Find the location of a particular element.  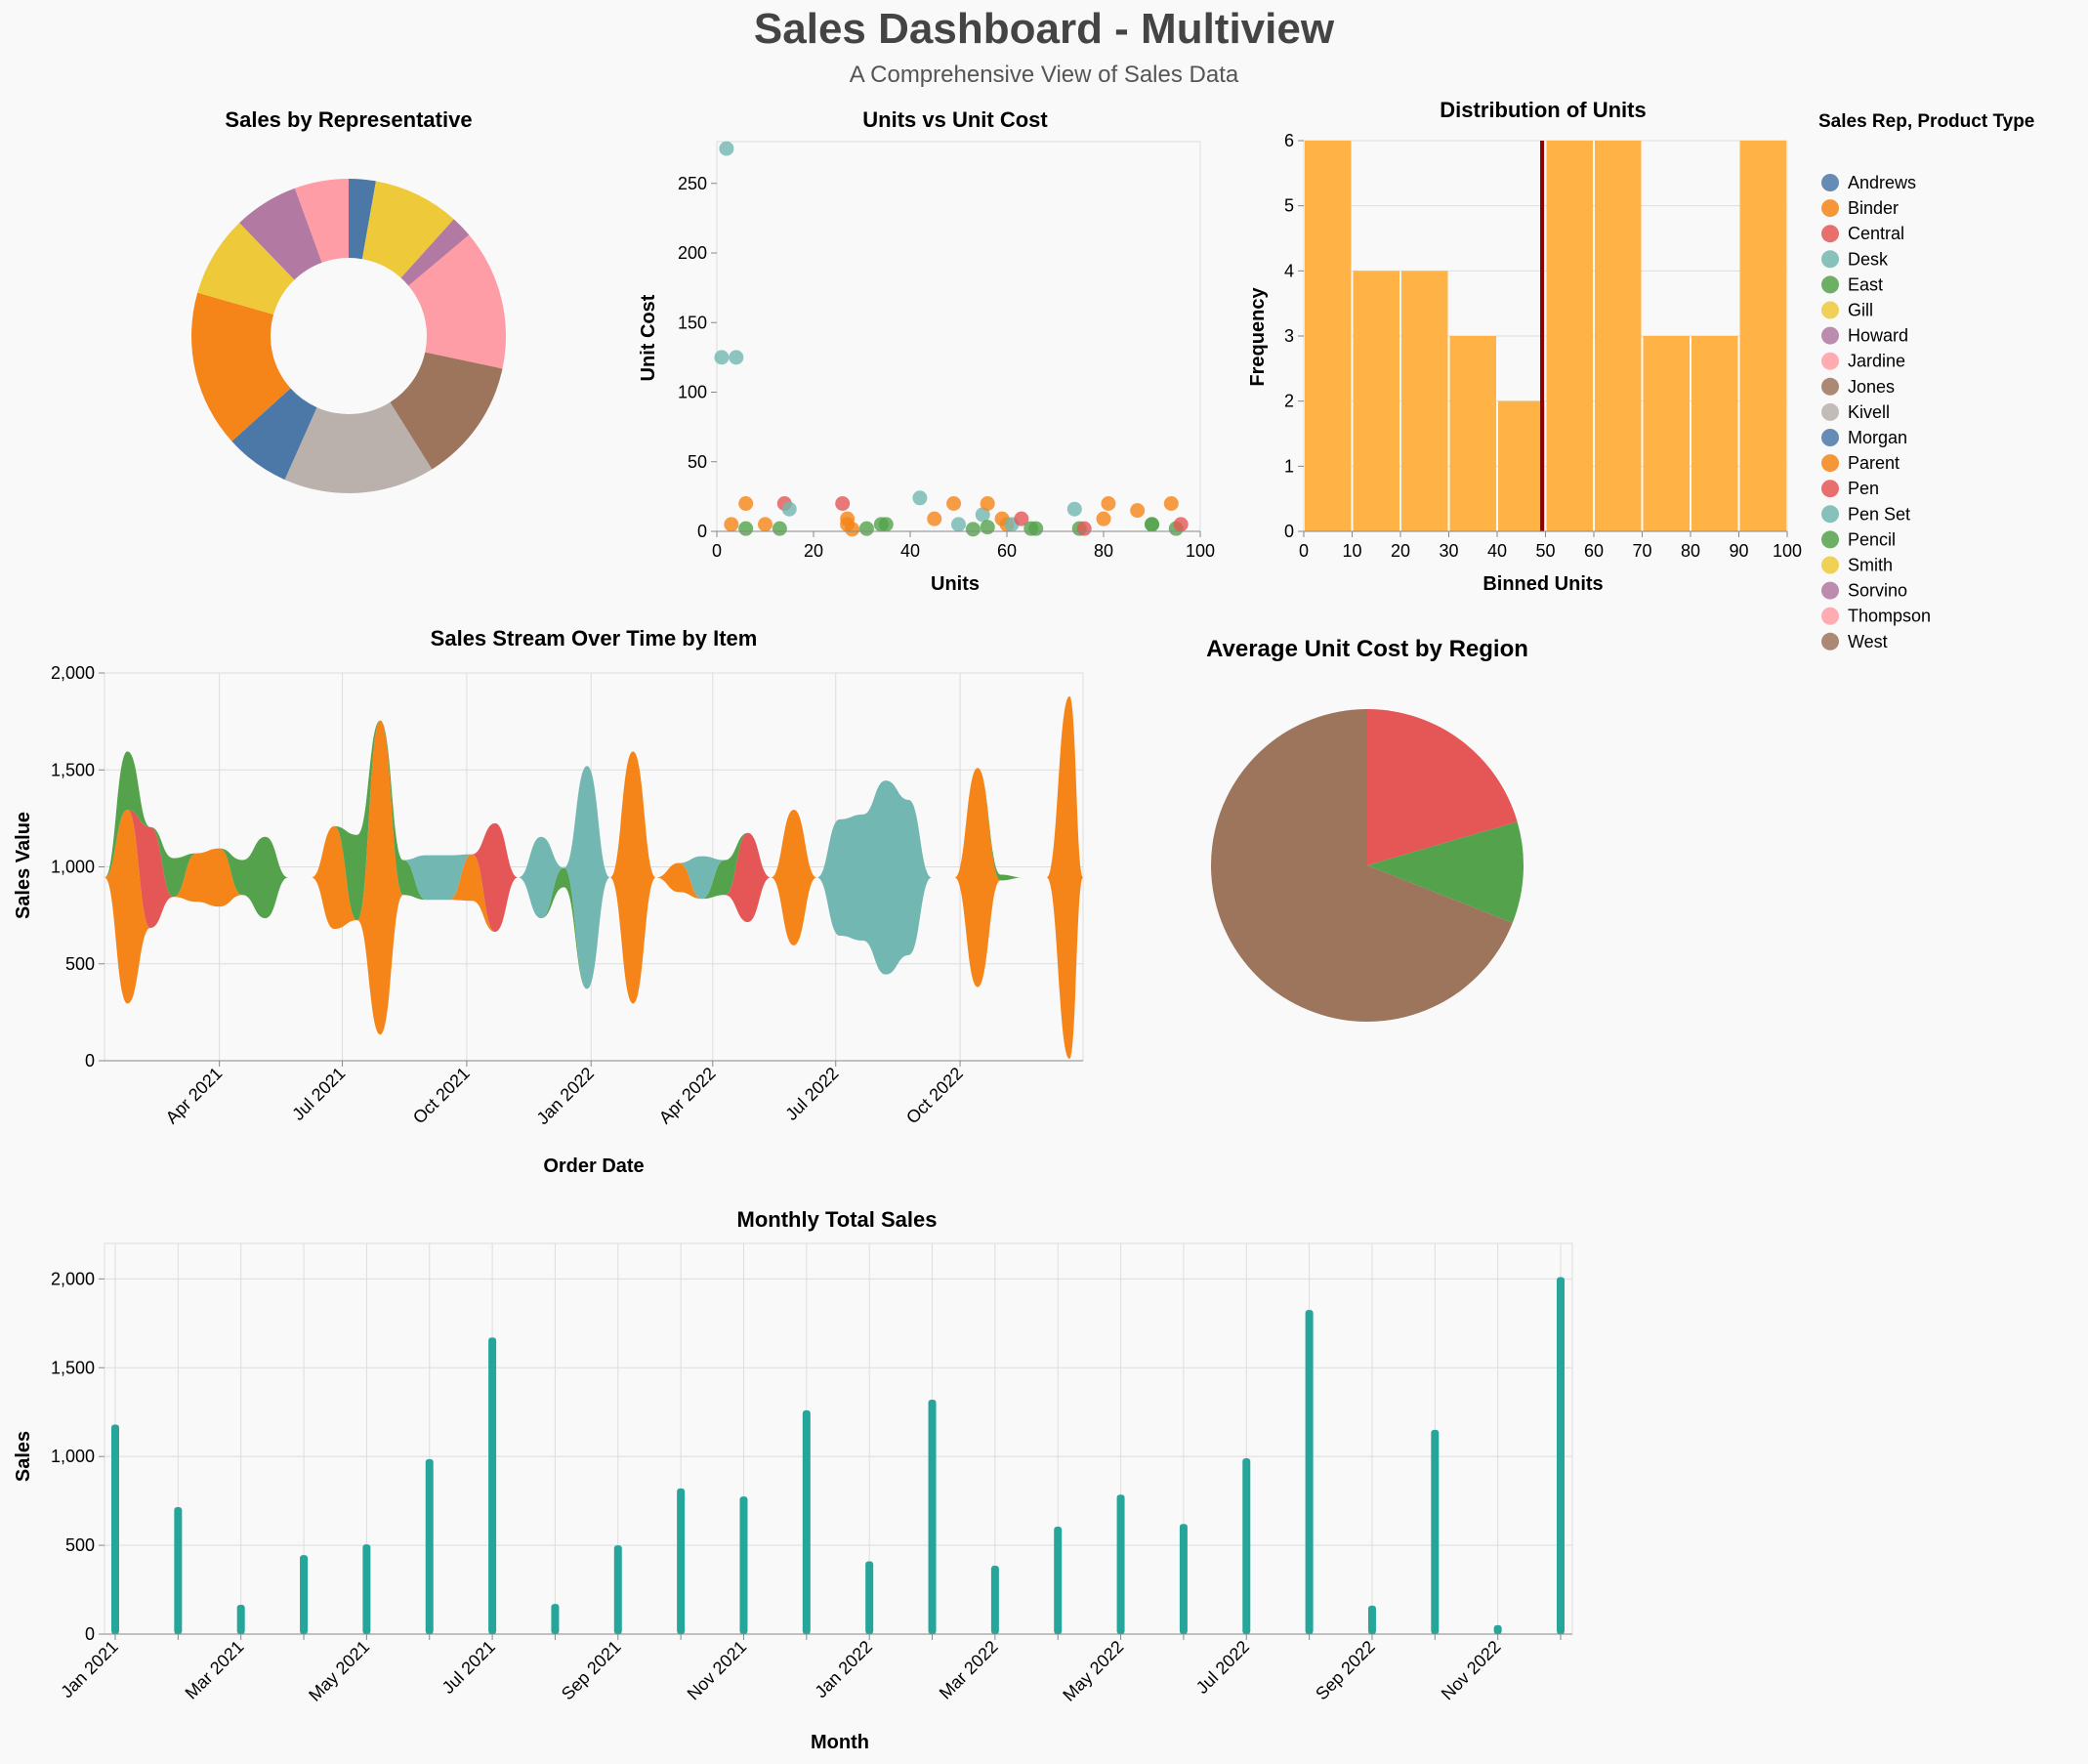

donut-slice-thompson is located at coordinates (322, 221).